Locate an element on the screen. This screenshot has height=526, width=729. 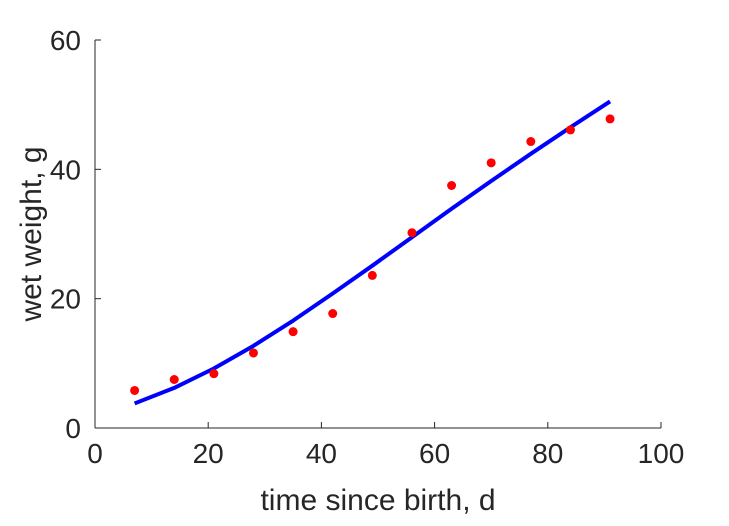
x-tick-label: 100 is located at coordinates (661, 453).